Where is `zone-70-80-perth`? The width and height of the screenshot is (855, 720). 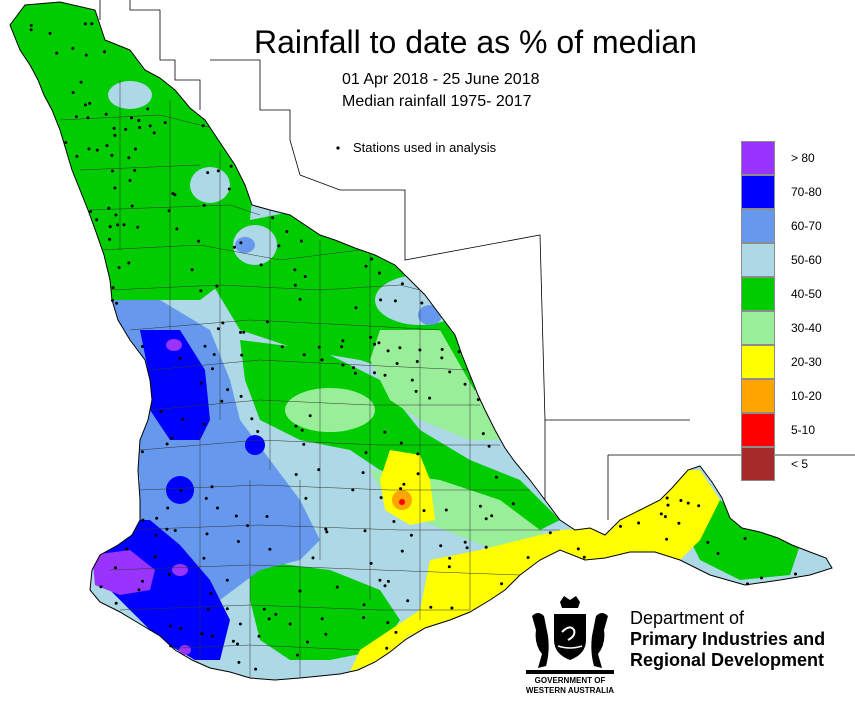
zone-70-80-perth is located at coordinates (175, 385).